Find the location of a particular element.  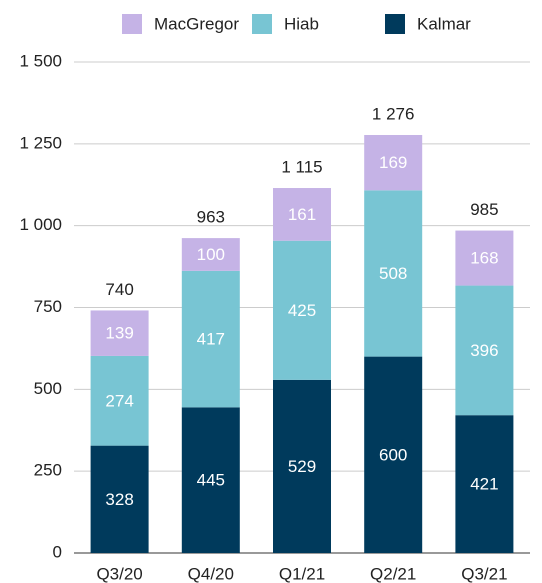

data-label: 421 is located at coordinates (484, 484).